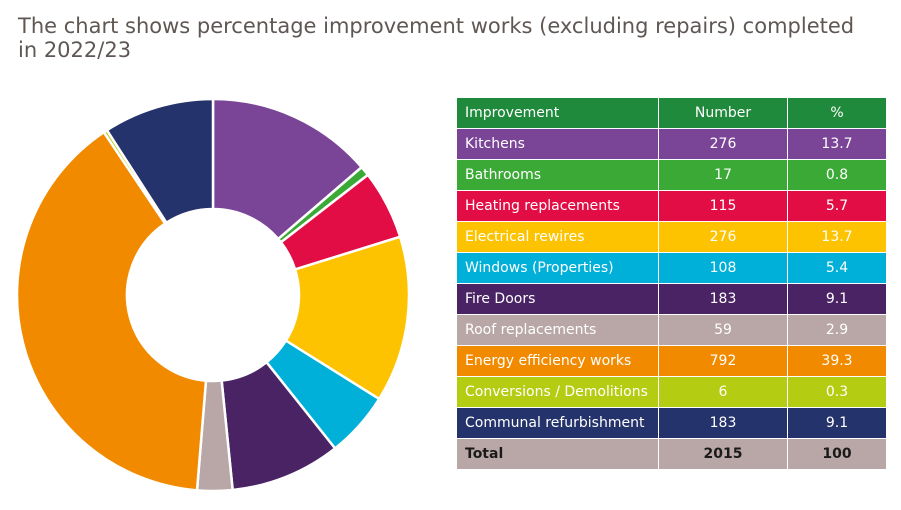  I want to click on table-row: Energy efficiency works 792 39.3, so click(671, 361).